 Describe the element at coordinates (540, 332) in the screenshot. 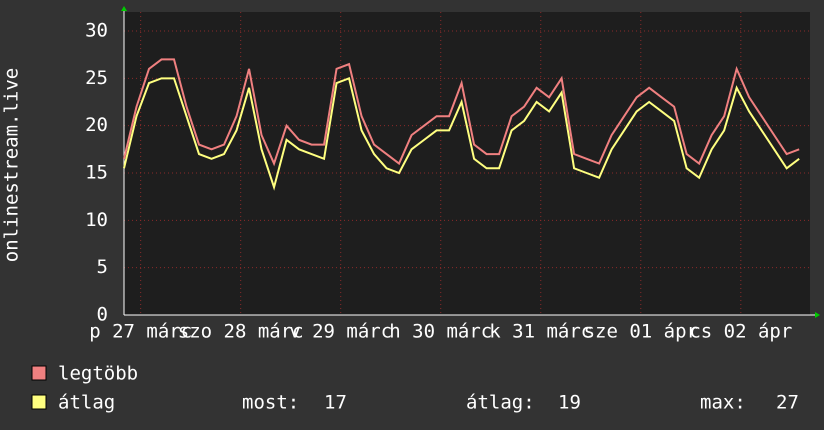

I see `x-tick-label: k 31 márc` at that location.